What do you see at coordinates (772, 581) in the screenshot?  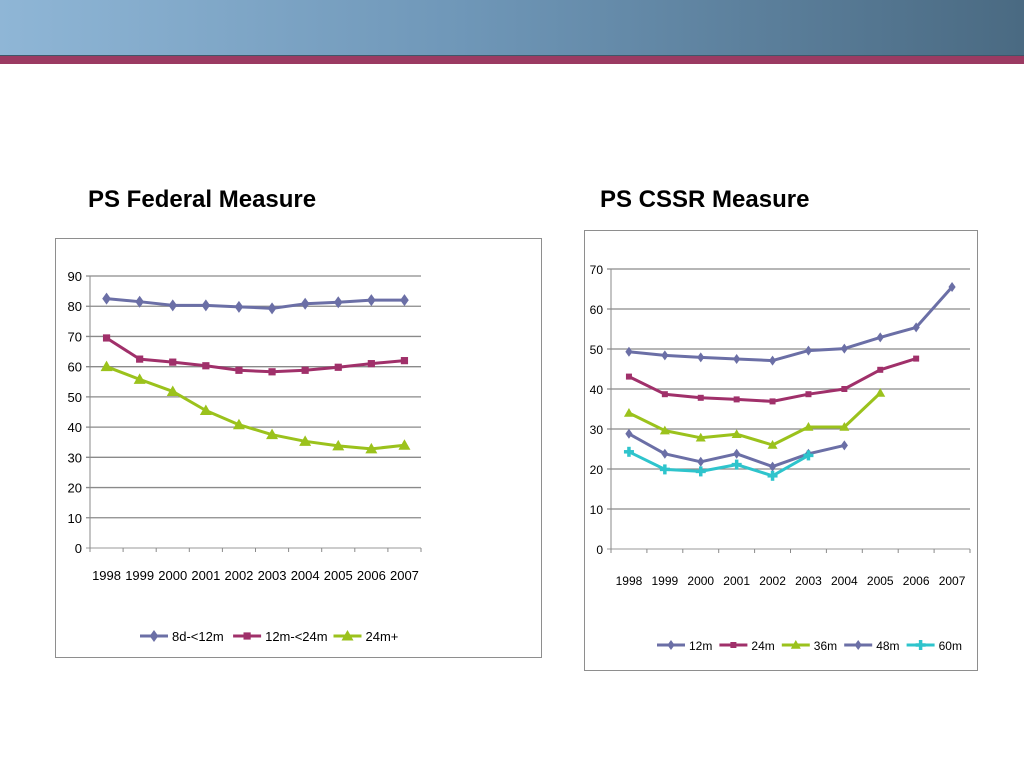 I see `x-tick-label: 2002` at bounding box center [772, 581].